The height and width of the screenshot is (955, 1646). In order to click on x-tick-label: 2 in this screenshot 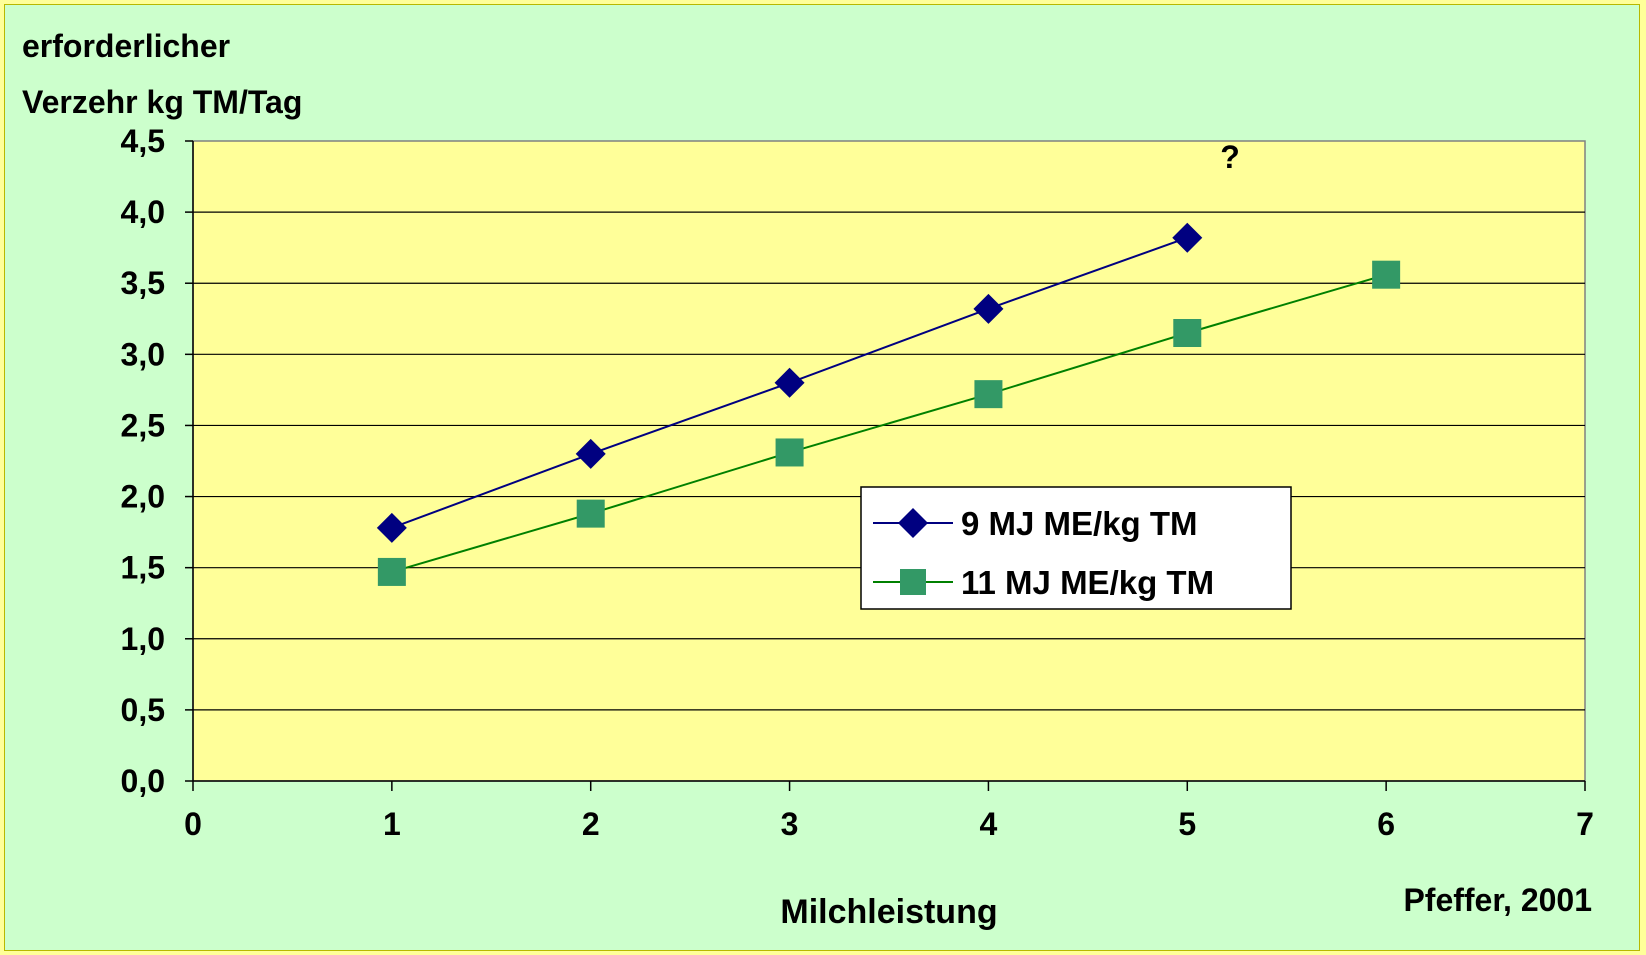, I will do `click(591, 824)`.